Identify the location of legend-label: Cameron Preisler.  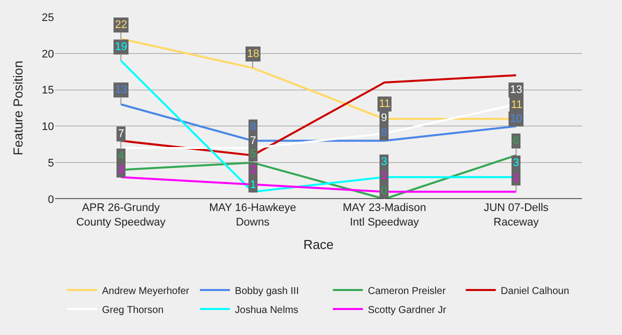
(407, 291).